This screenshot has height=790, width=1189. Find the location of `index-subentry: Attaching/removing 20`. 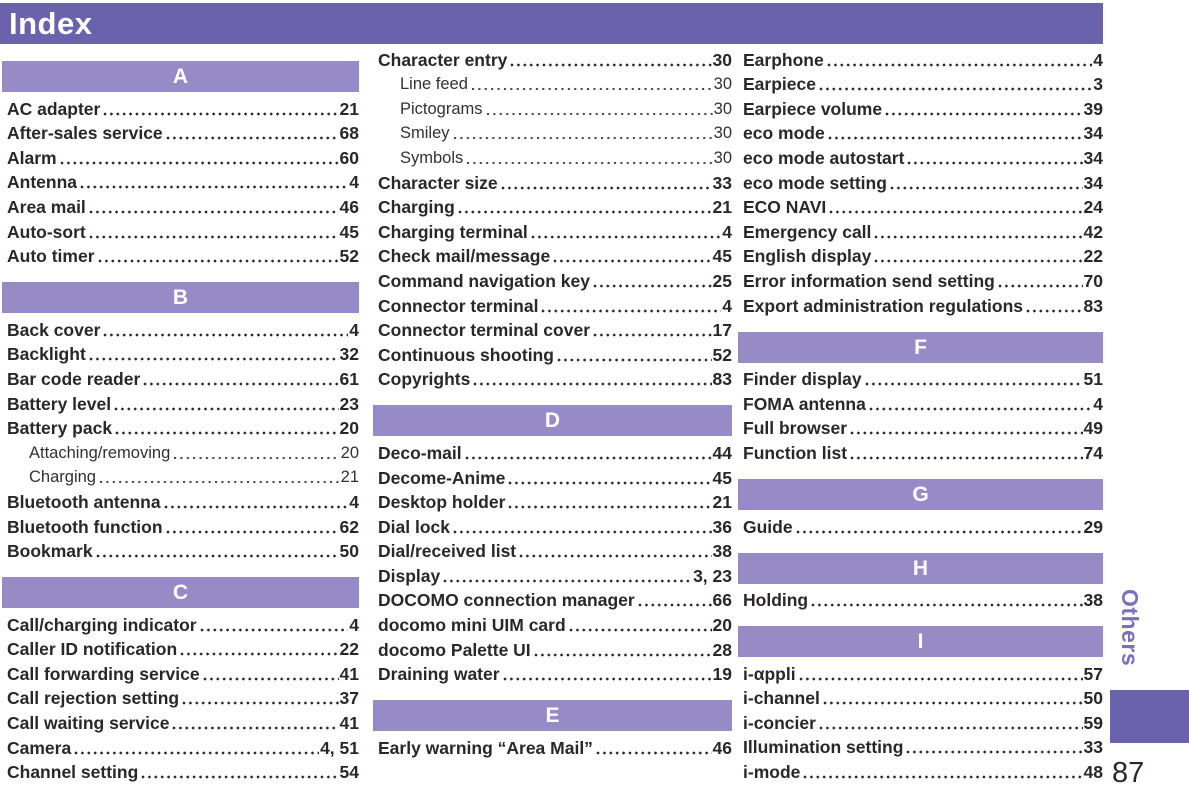

index-subentry: Attaching/removing 20 is located at coordinates (180, 452).